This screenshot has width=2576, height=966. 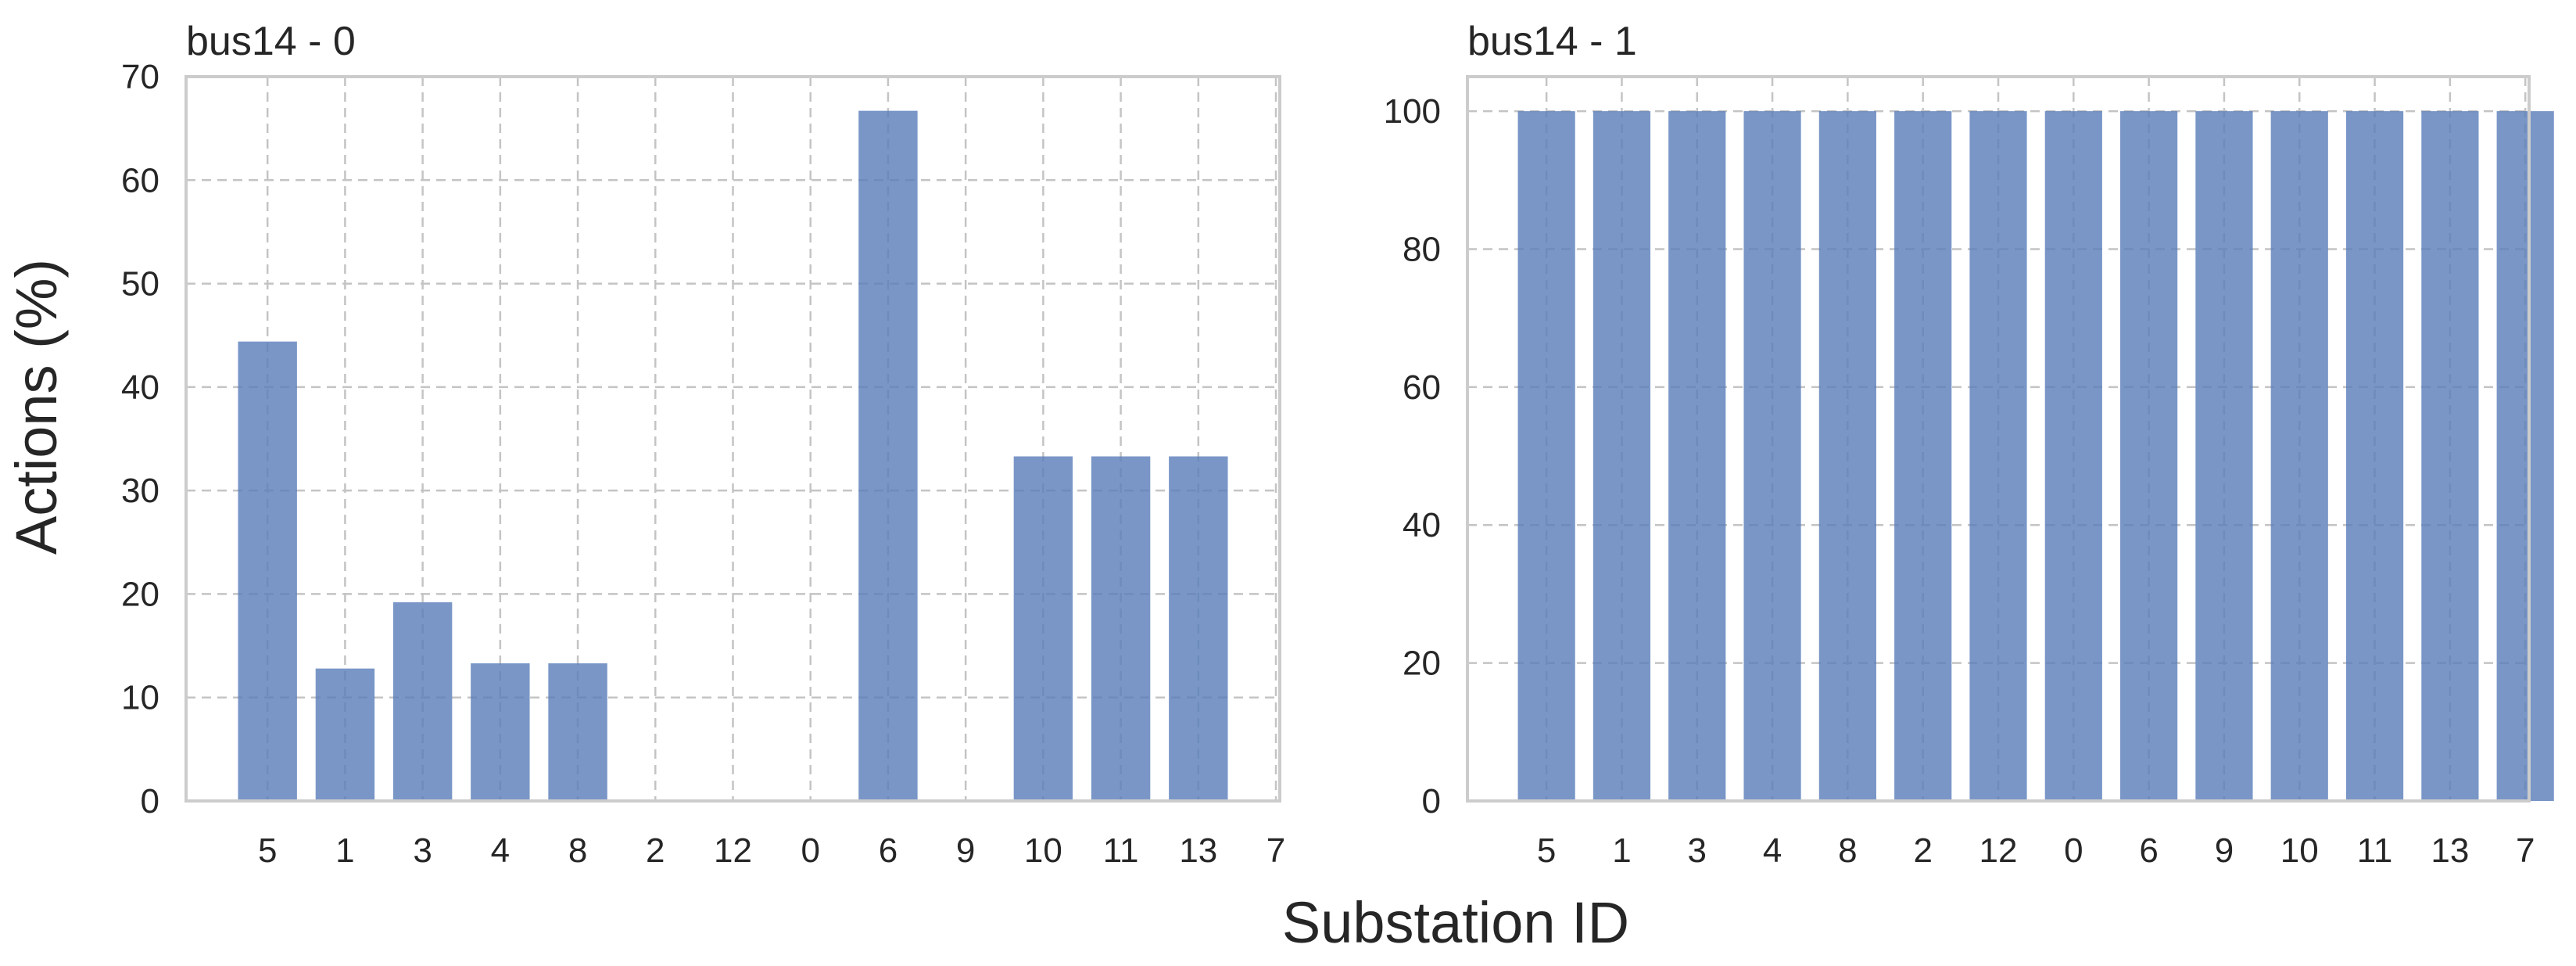 I want to click on subplot-title-bus14-0: bus14 - 0, so click(x=271, y=41).